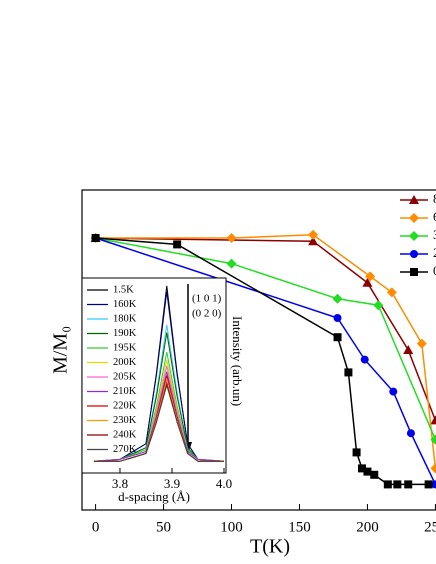 Image resolution: width=436 pixels, height=564 pixels. What do you see at coordinates (163, 527) in the screenshot?
I see `x-tick-label: 50` at bounding box center [163, 527].